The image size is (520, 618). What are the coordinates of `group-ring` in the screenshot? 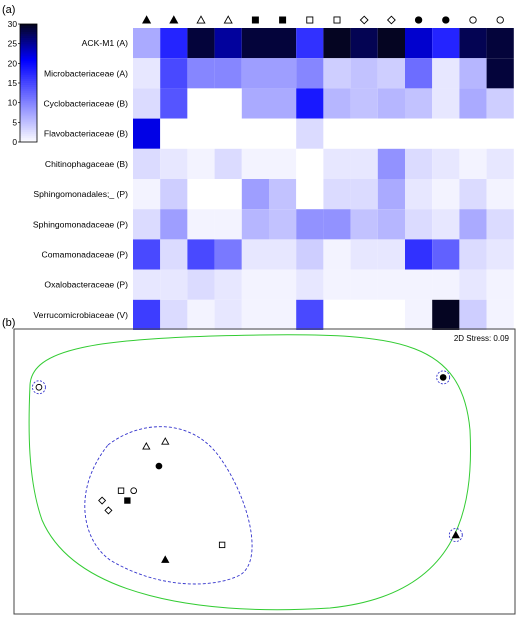 It's located at (455, 535).